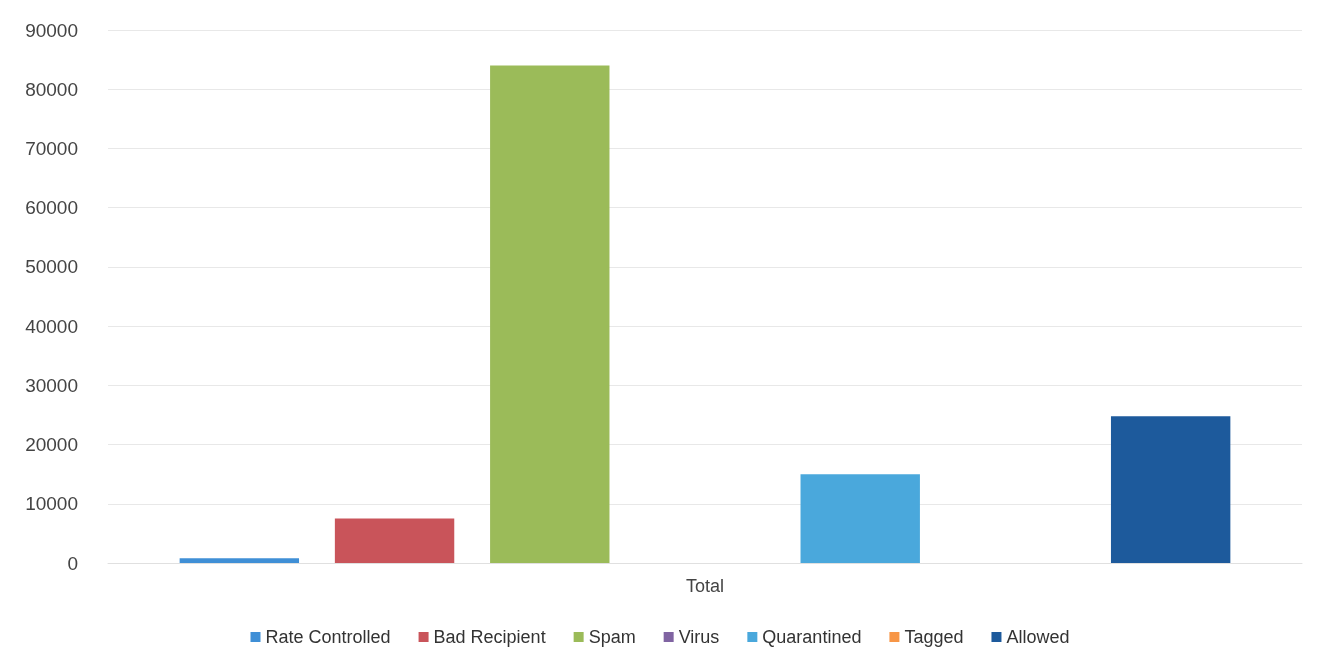 This screenshot has height=663, width=1320. What do you see at coordinates (51, 326) in the screenshot?
I see `y-tick-label: 40000` at bounding box center [51, 326].